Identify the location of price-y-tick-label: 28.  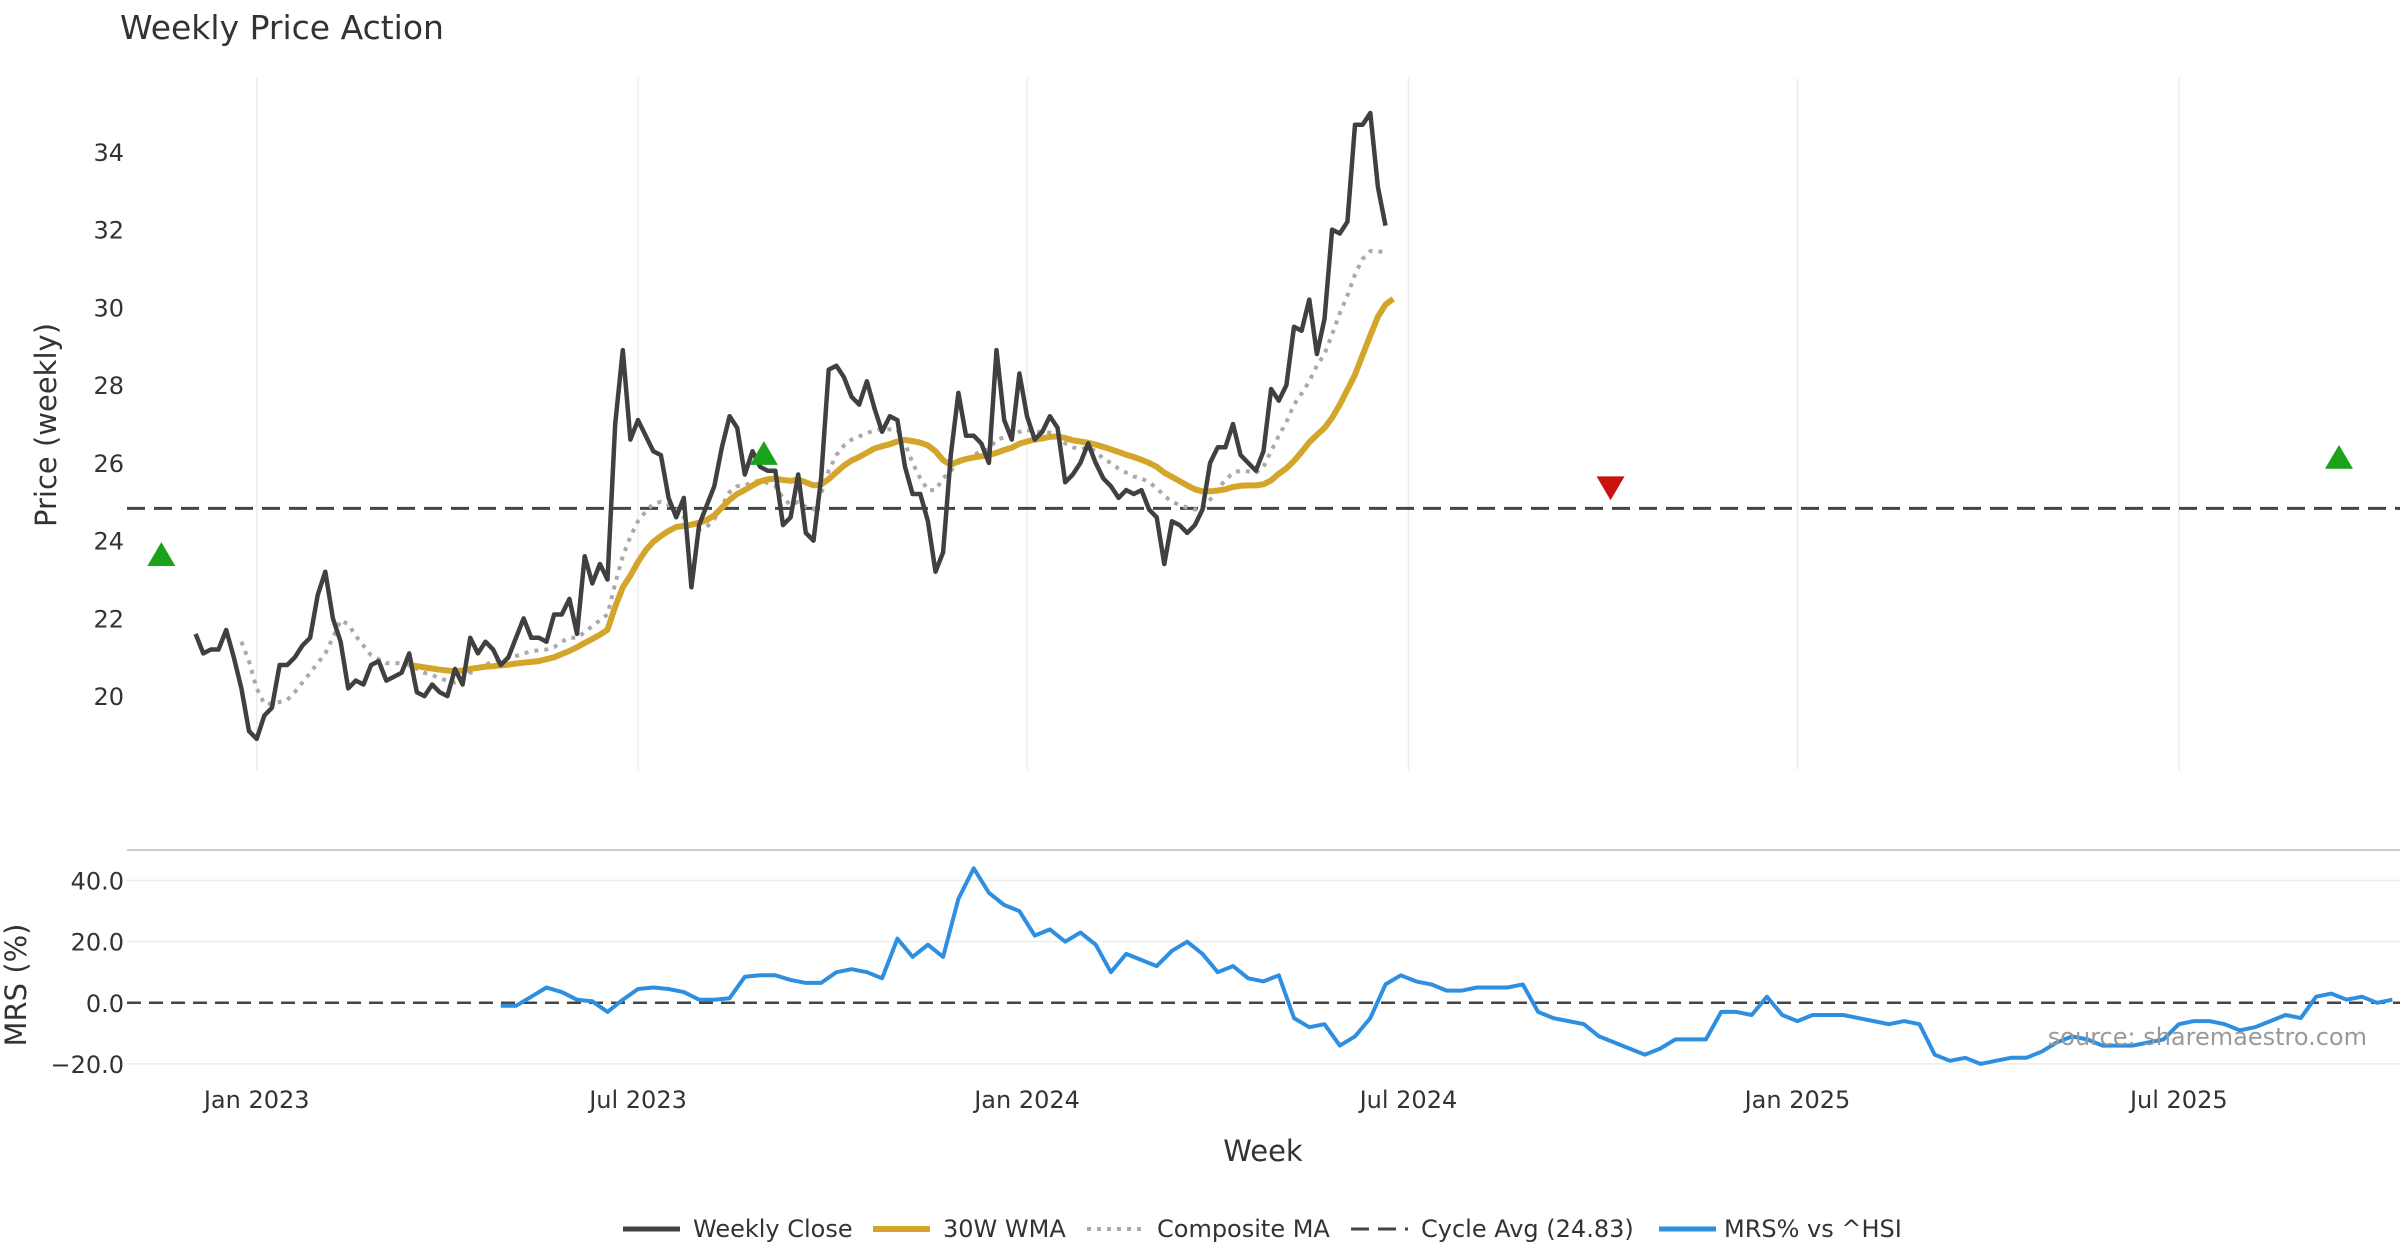
(108, 386).